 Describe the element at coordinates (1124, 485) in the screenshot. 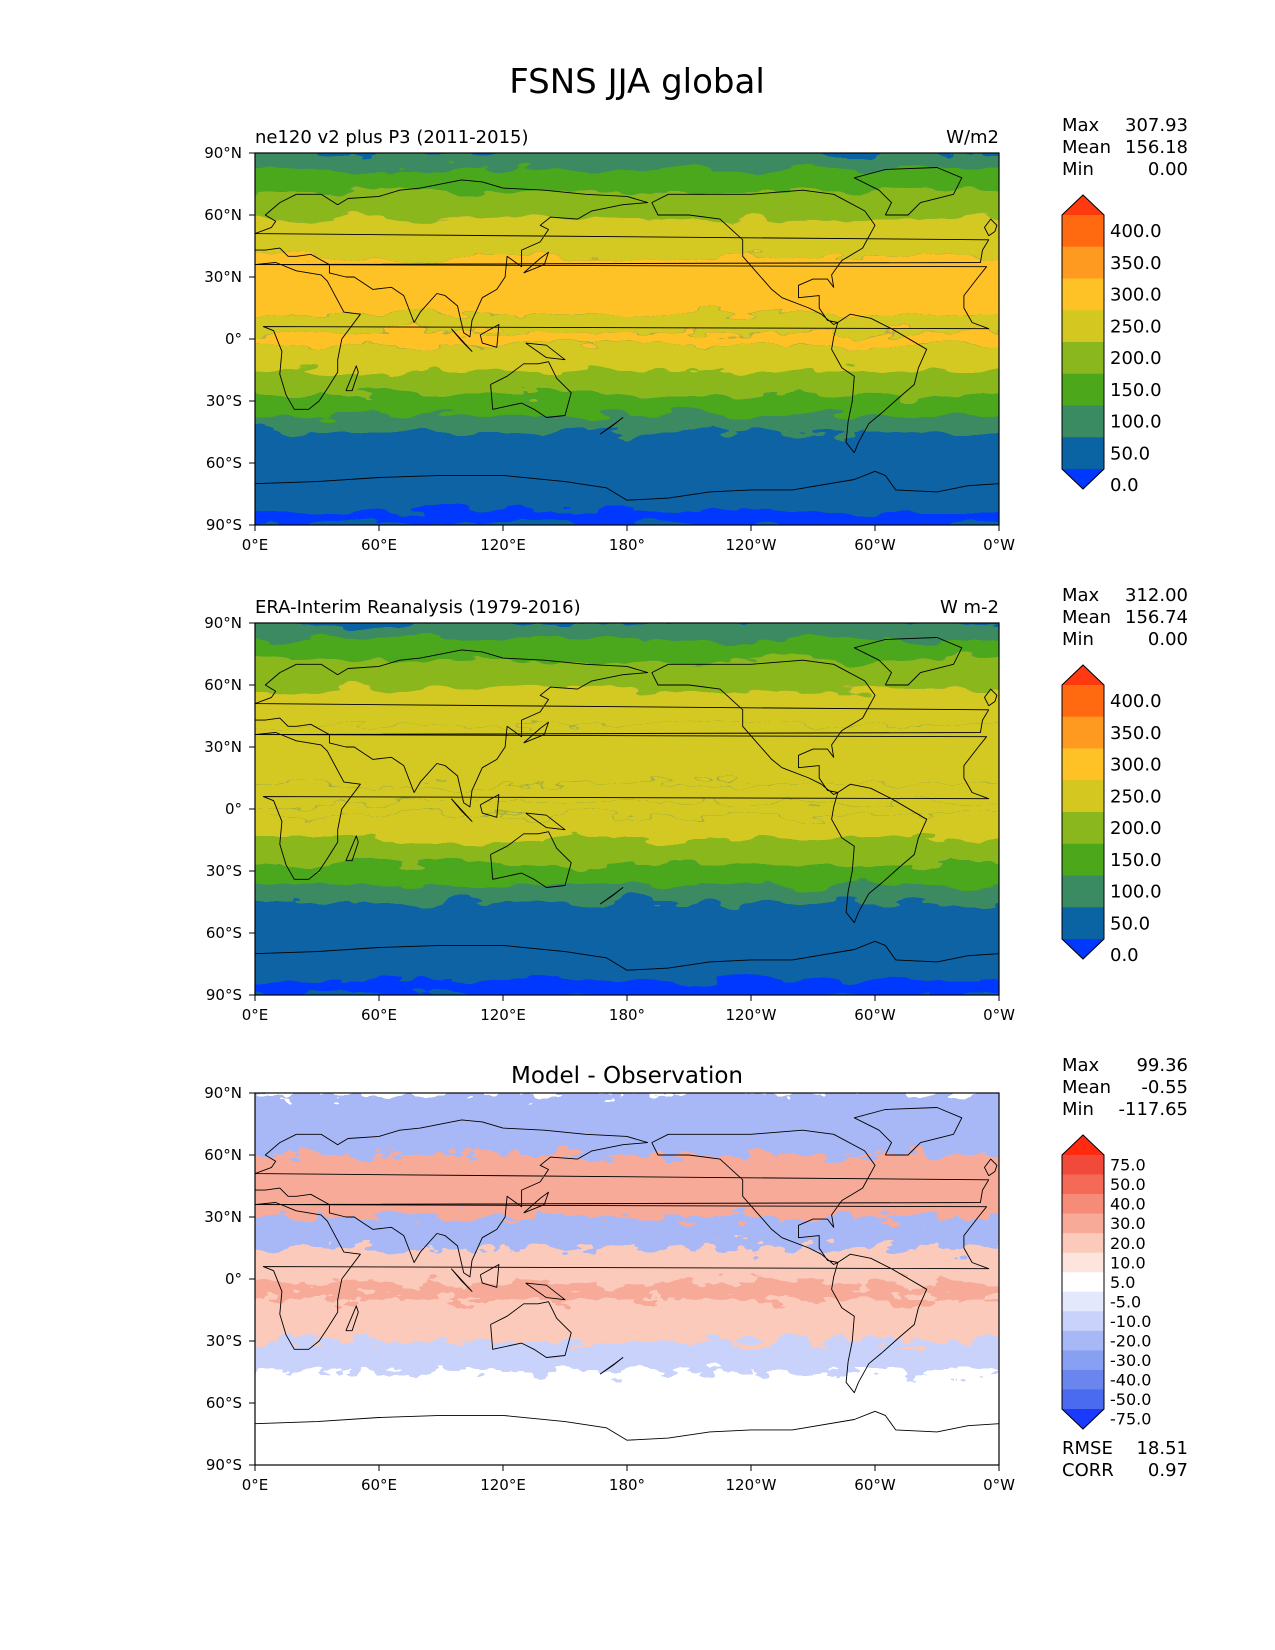

I see `colorbar-tick-label: 0.0` at that location.